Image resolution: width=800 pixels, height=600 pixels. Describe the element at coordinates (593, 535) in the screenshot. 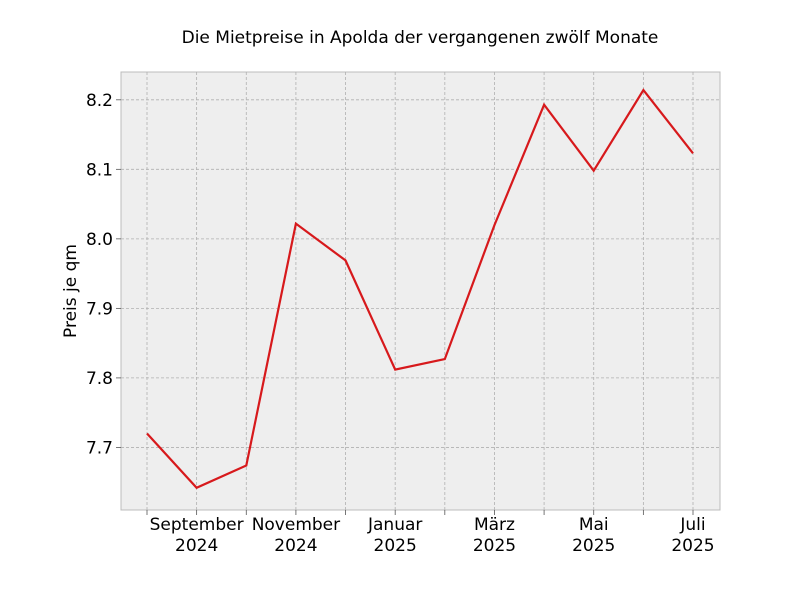

I see `x-tick-label: Mai 2025` at that location.